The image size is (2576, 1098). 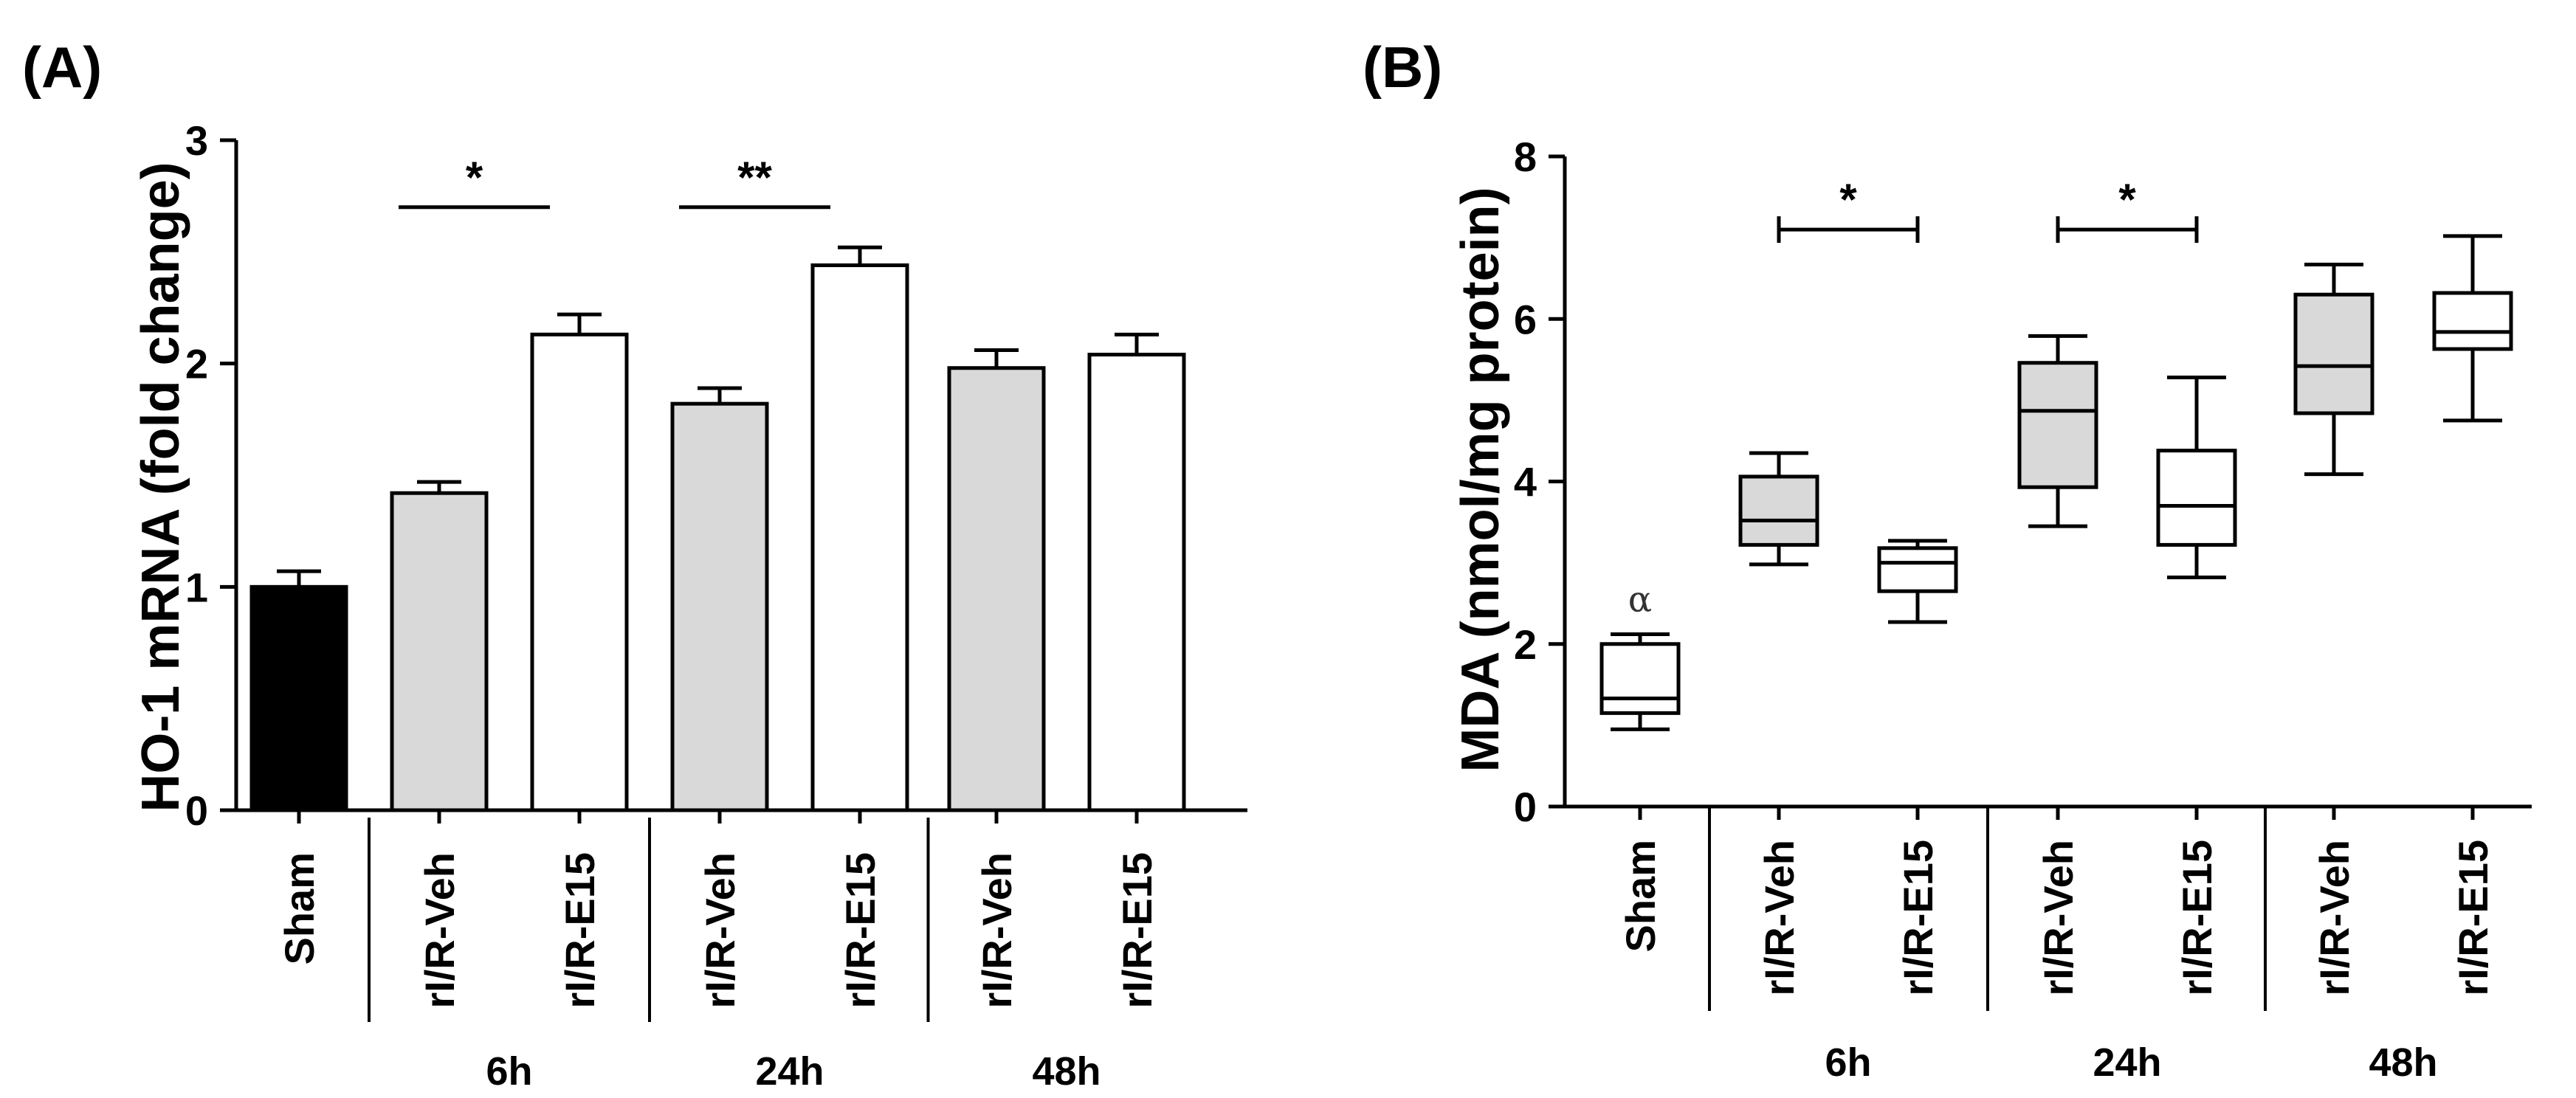 I want to click on panel-b-y-tick-label: 4, so click(x=1526, y=482).